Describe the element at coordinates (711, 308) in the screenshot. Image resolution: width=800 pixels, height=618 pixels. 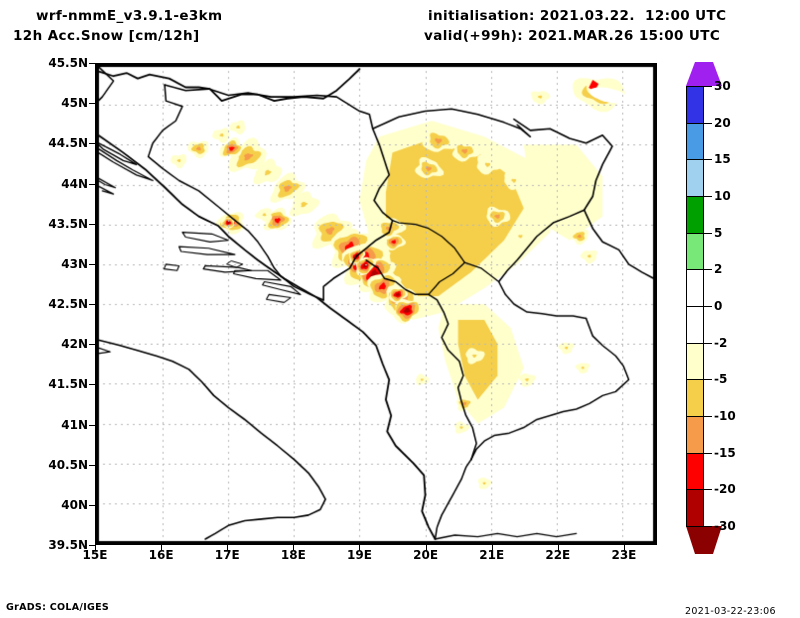
I see `colorbar: 30 20 15 10 5 2 0 -2 -5 -10 -15 -20 -30` at that location.